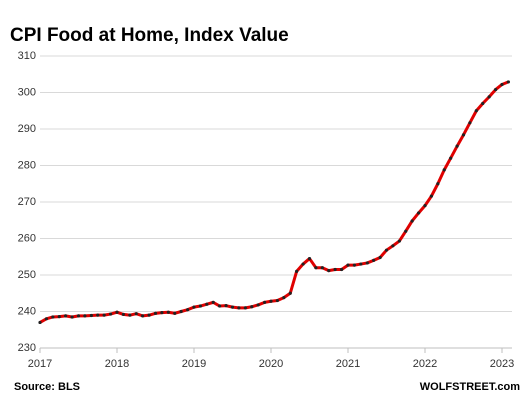 This screenshot has width=524, height=402. Describe the element at coordinates (27, 275) in the screenshot. I see `y-tick-label: 250` at that location.